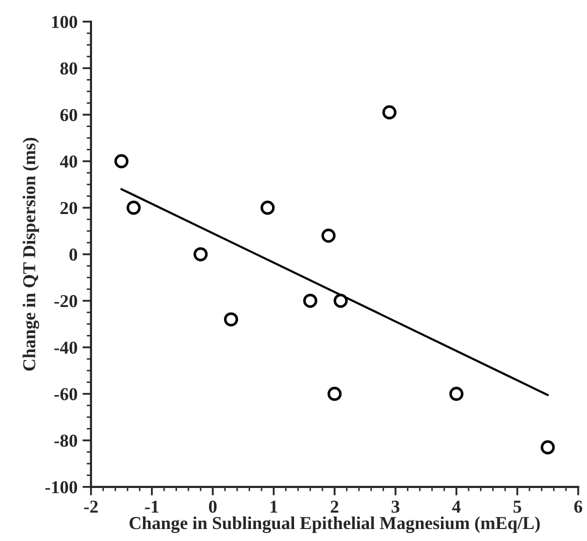  I want to click on x-tick-label: 1, so click(274, 506).